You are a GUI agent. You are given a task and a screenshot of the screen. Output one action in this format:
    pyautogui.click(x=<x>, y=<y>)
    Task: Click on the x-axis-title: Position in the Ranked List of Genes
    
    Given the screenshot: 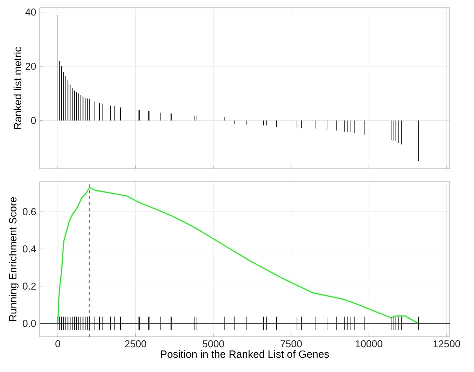 What is the action you would take?
    pyautogui.click(x=245, y=354)
    